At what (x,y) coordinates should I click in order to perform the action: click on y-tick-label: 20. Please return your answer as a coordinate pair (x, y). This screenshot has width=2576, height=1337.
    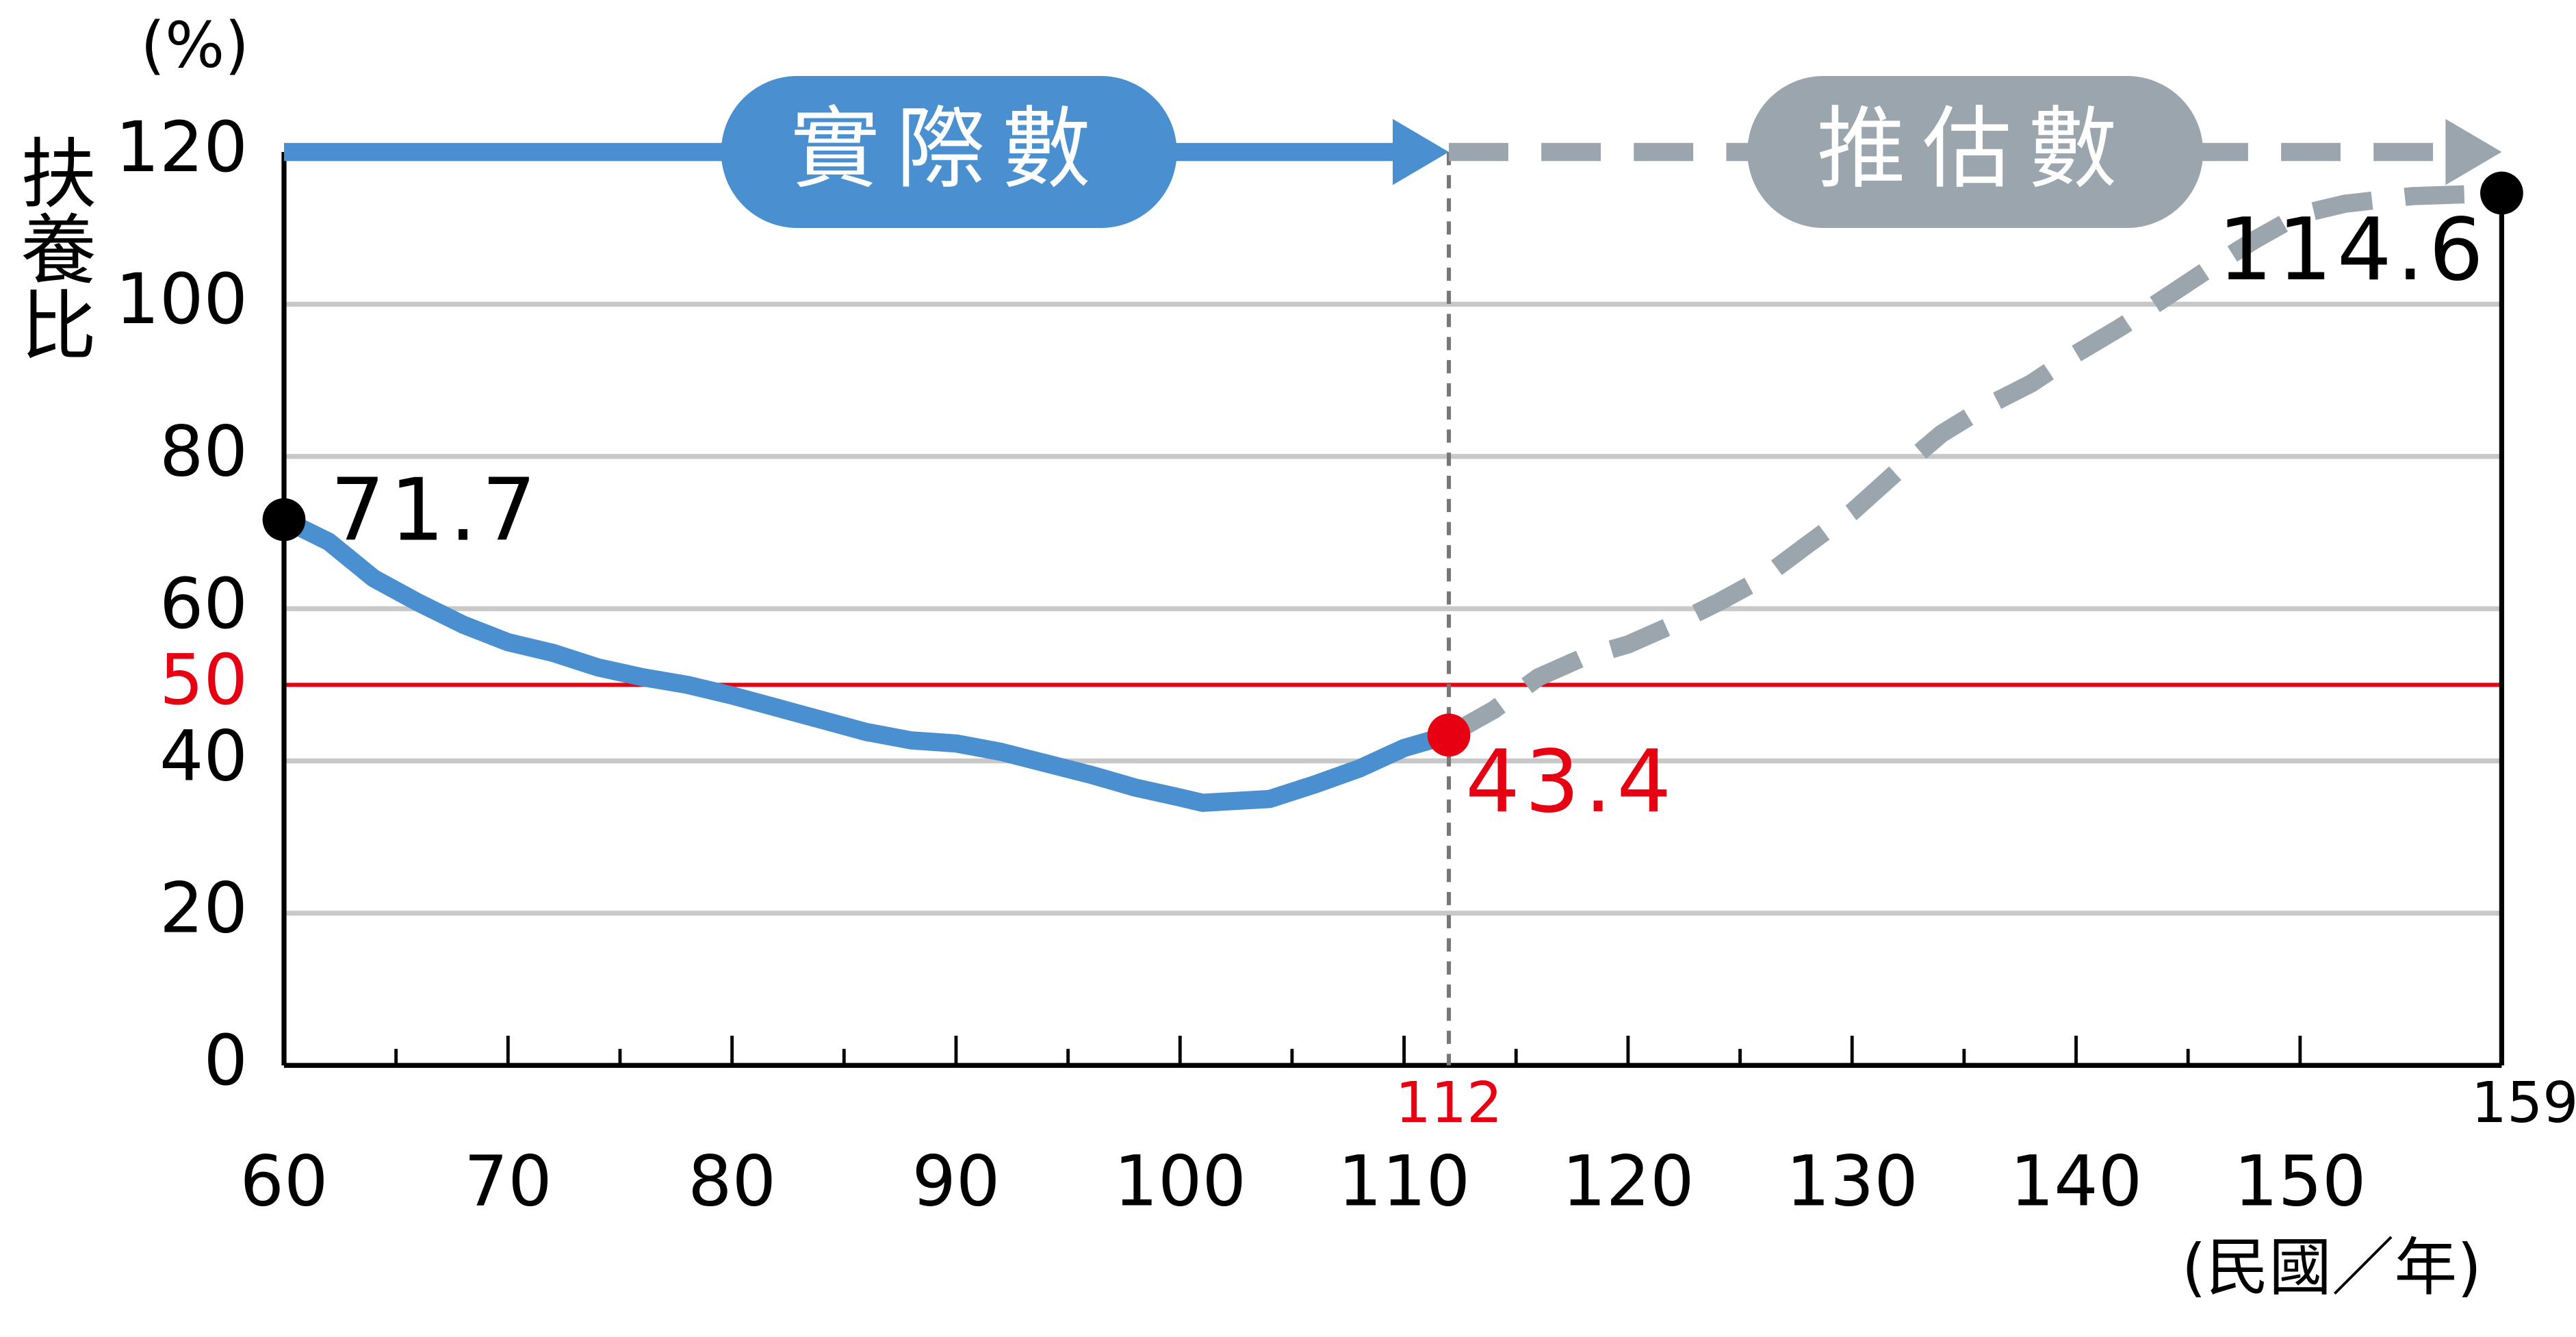
    Looking at the image, I should click on (203, 909).